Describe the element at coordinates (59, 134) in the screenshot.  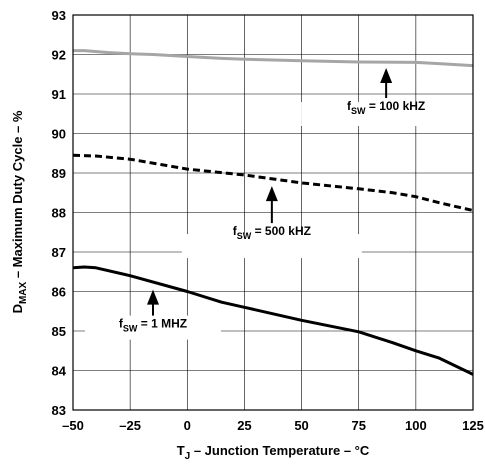
I see `y-tick-label: 90` at that location.